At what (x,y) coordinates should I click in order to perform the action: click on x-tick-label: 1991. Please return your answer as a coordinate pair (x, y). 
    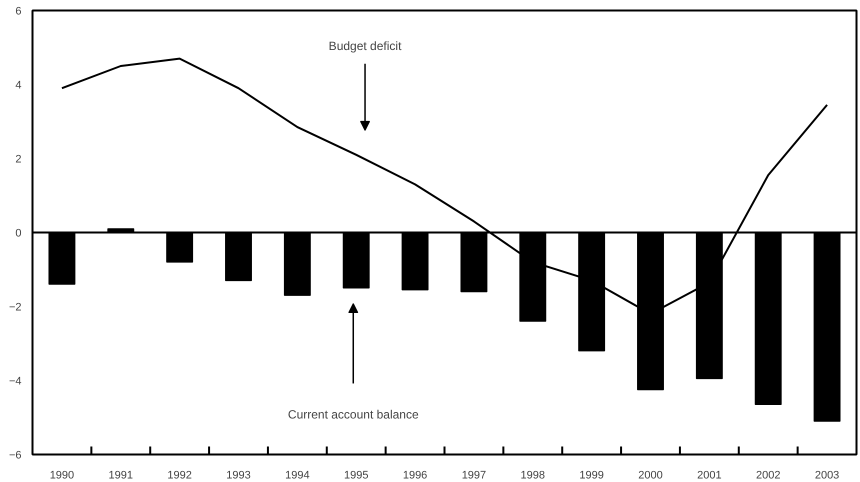
    Looking at the image, I should click on (121, 476).